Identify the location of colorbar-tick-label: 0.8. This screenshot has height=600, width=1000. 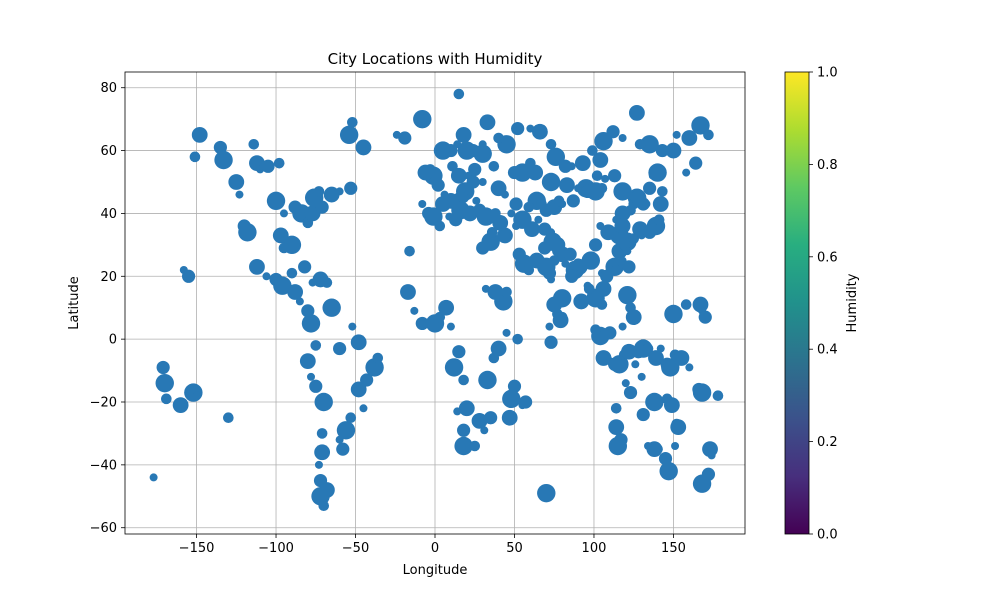
(827, 165).